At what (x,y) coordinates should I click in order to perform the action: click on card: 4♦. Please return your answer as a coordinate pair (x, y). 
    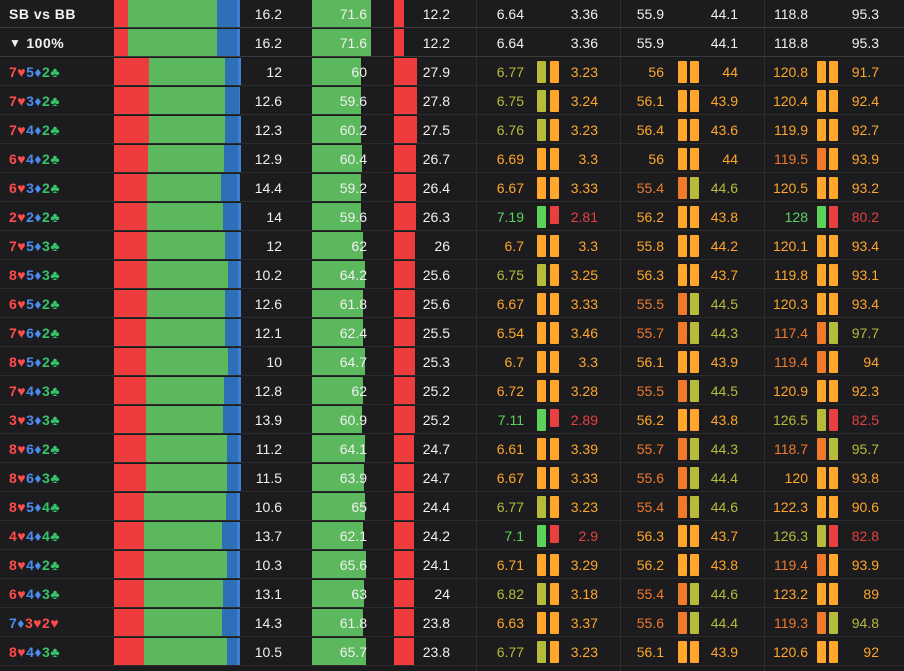
    Looking at the image, I should click on (34, 564).